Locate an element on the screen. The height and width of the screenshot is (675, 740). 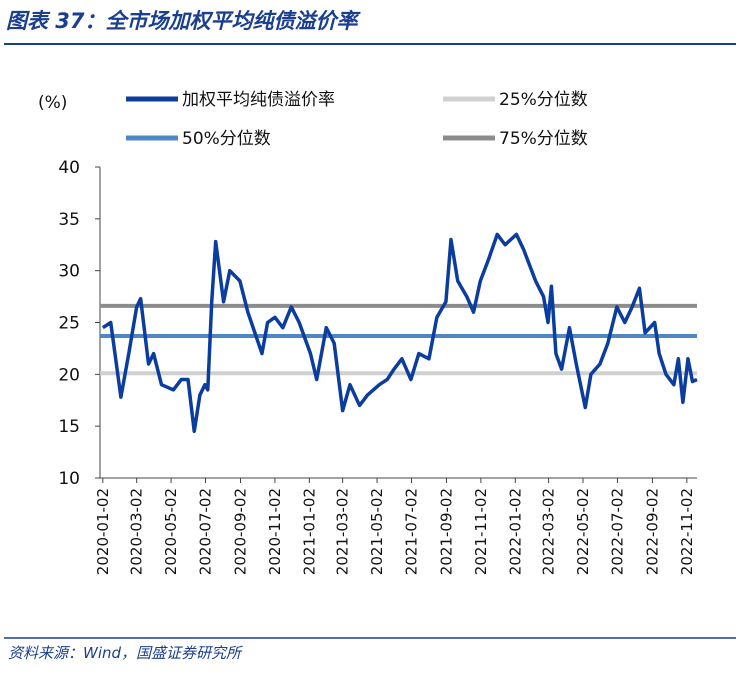
x-tick-label: 2020-09-02 is located at coordinates (241, 531).